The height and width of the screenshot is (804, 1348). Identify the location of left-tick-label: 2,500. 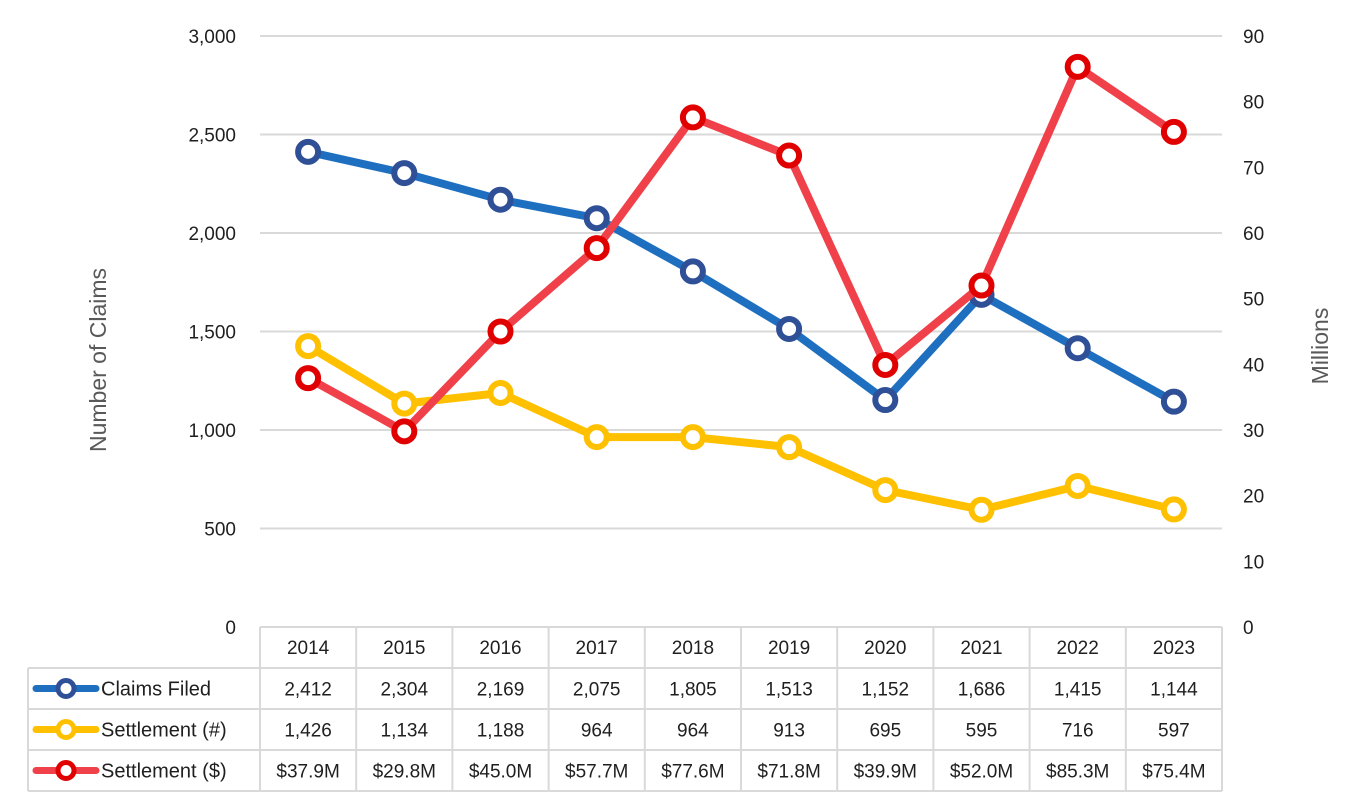
(212, 136).